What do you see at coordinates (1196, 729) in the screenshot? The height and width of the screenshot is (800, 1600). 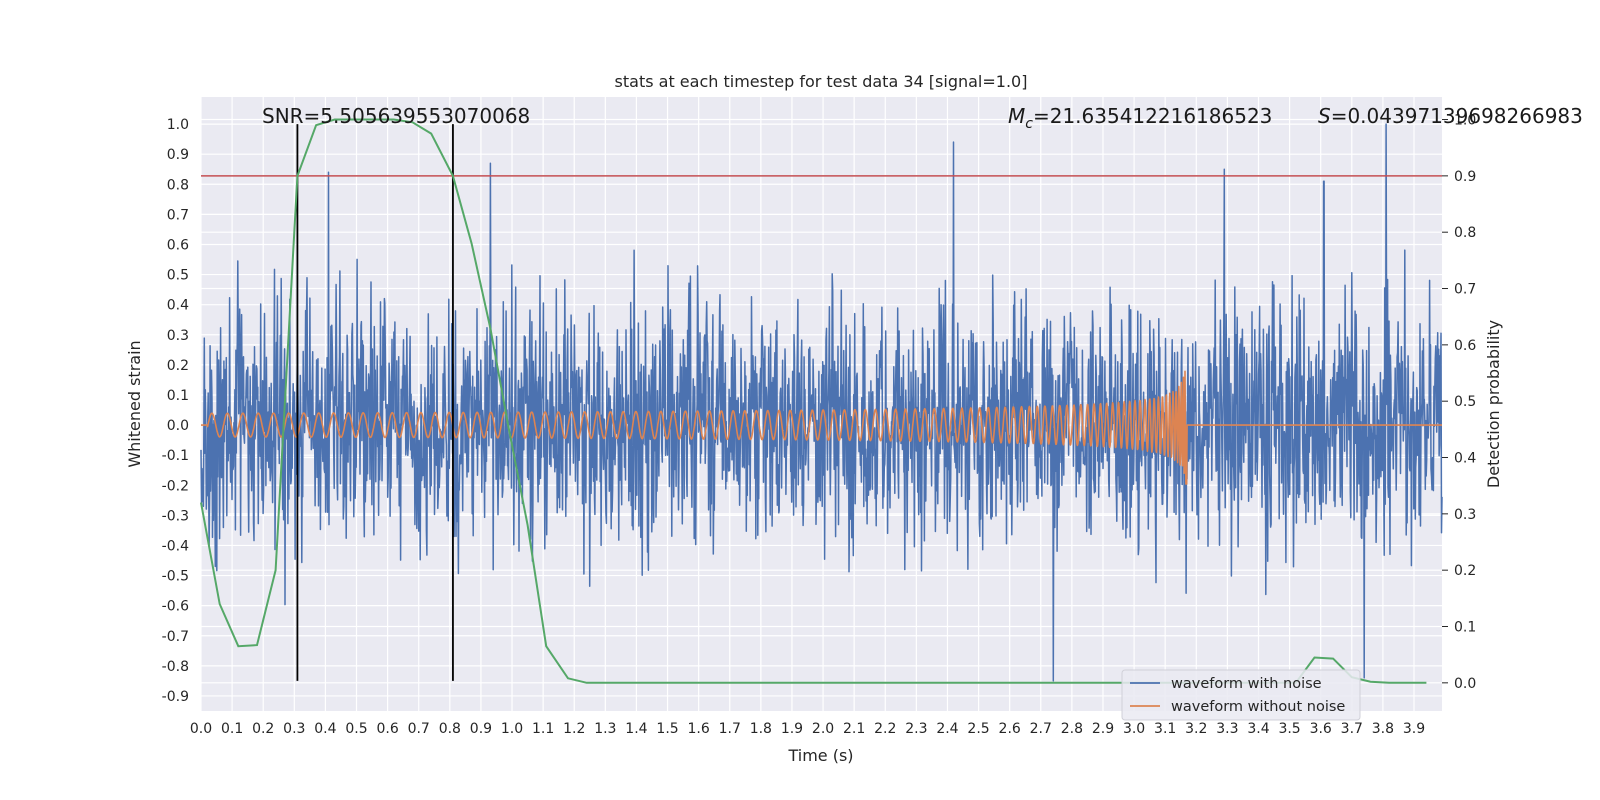 I see `x-tick-label: 3.2` at bounding box center [1196, 729].